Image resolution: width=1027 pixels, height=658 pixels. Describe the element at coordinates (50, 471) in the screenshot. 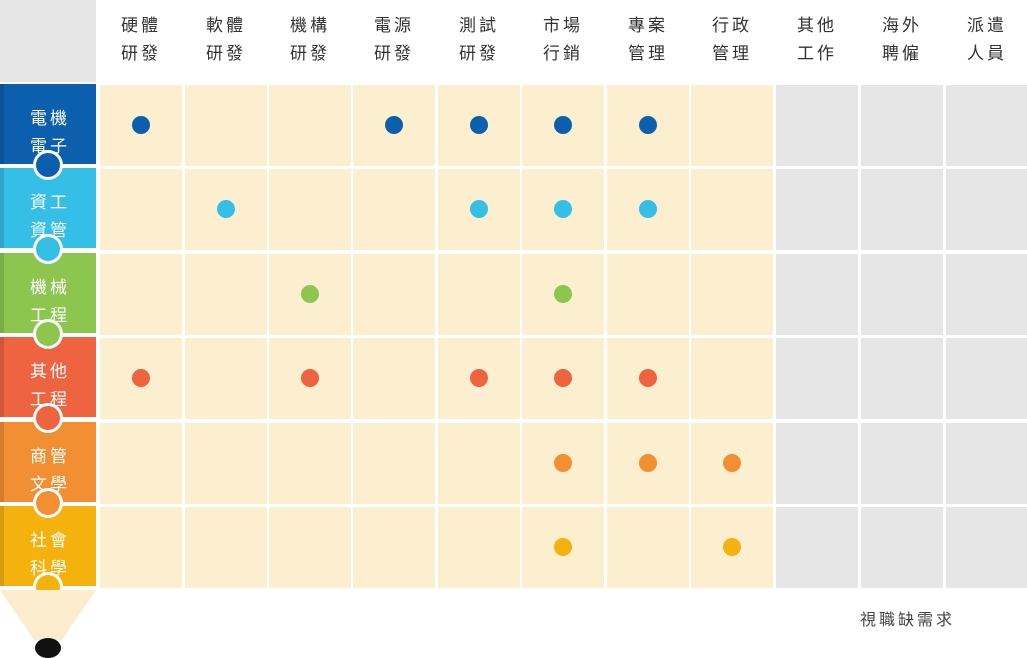

I see `row-label: 商管 文學` at that location.